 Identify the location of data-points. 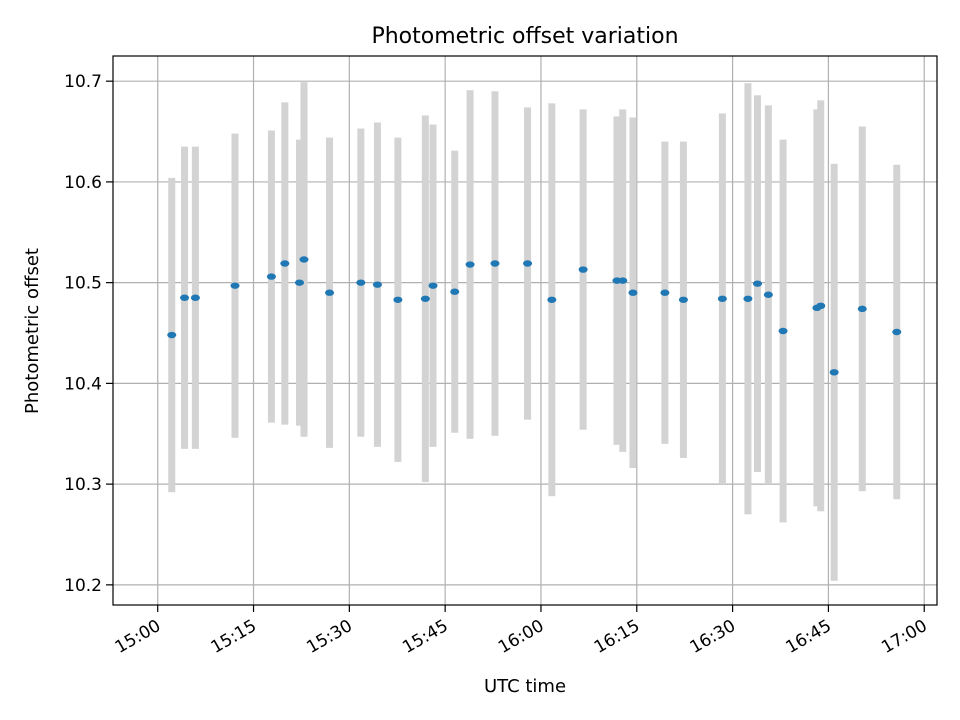
(534, 316).